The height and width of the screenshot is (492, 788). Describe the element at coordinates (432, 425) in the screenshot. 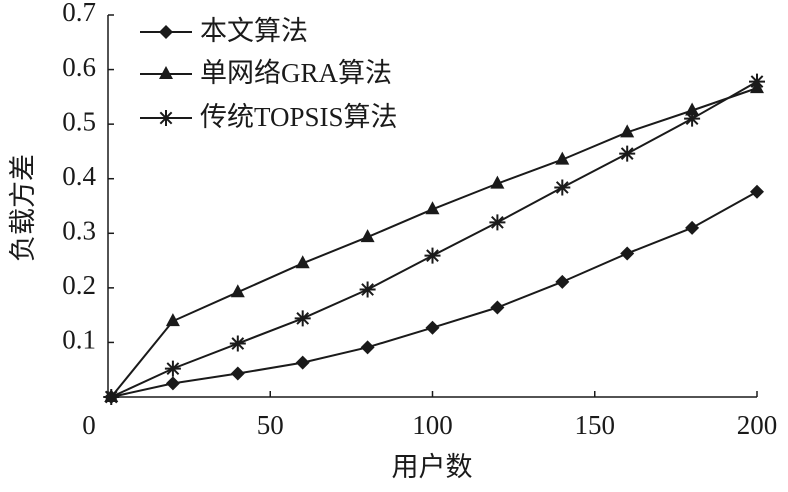

I see `x-tick-label: 100` at that location.